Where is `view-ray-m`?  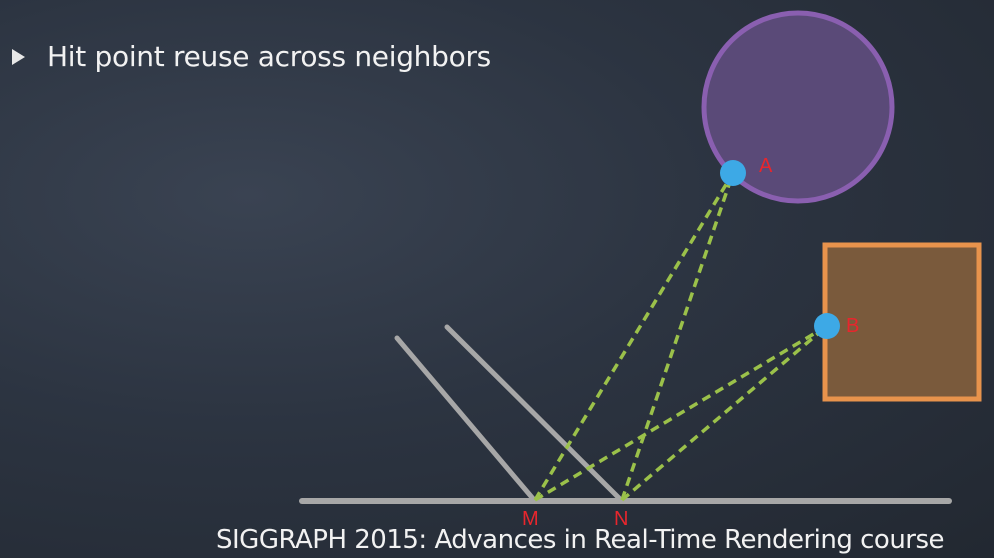
view-ray-m is located at coordinates (466, 419).